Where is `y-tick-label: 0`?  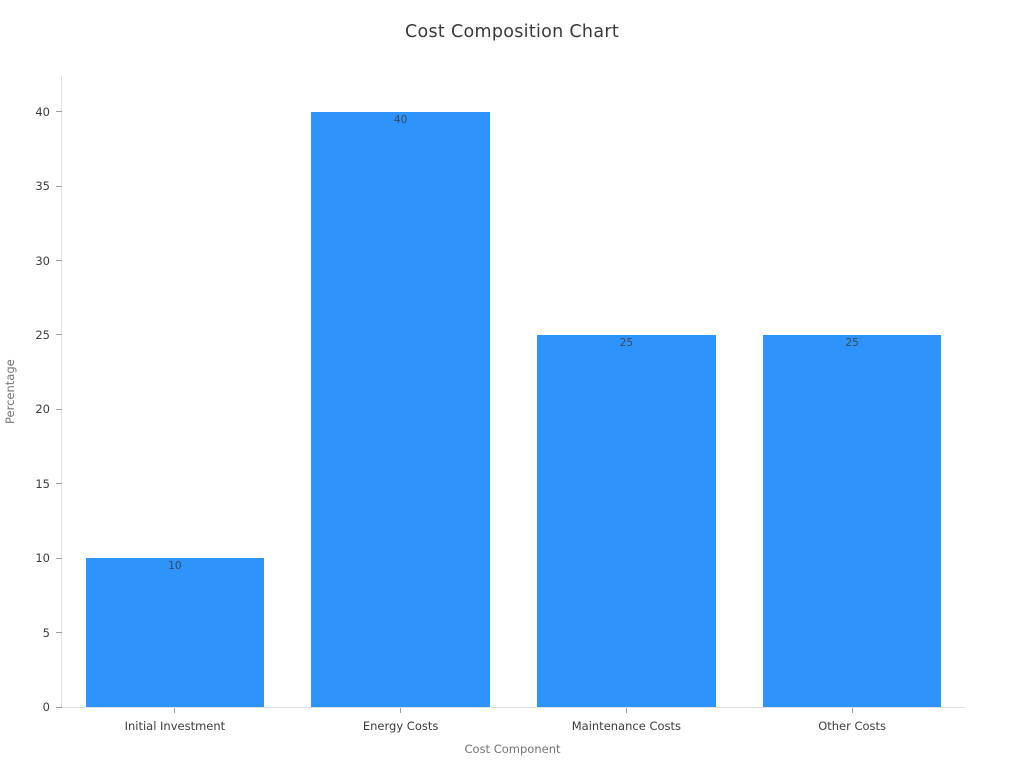
y-tick-label: 0 is located at coordinates (46, 707).